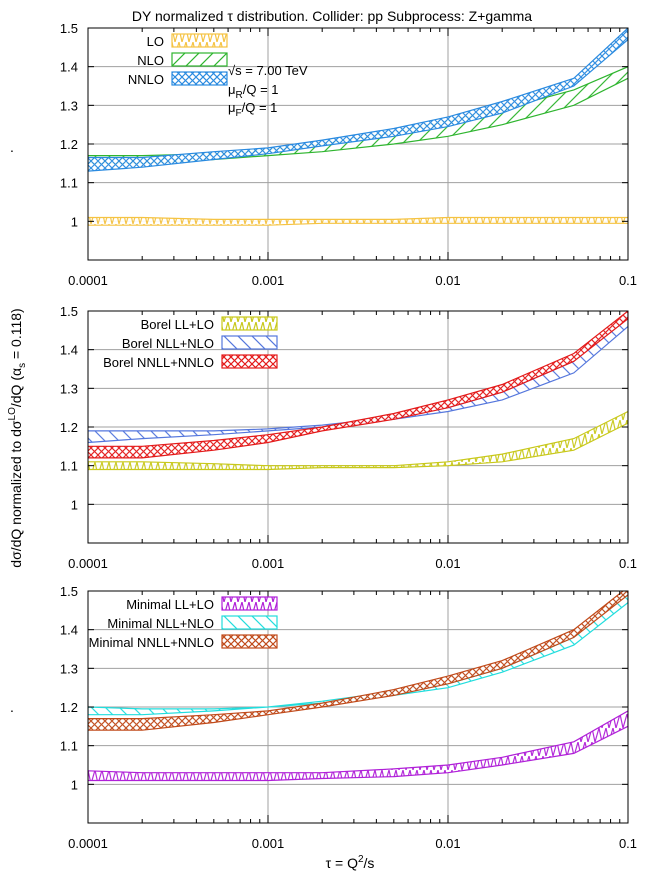 This screenshot has height=880, width=656. What do you see at coordinates (160, 623) in the screenshot?
I see `legend-label: Minimal NLL+NLO` at bounding box center [160, 623].